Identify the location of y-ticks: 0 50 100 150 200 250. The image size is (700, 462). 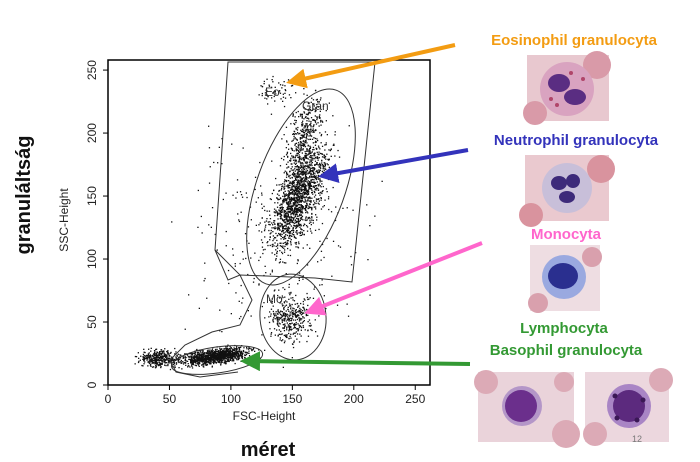
(96, 224).